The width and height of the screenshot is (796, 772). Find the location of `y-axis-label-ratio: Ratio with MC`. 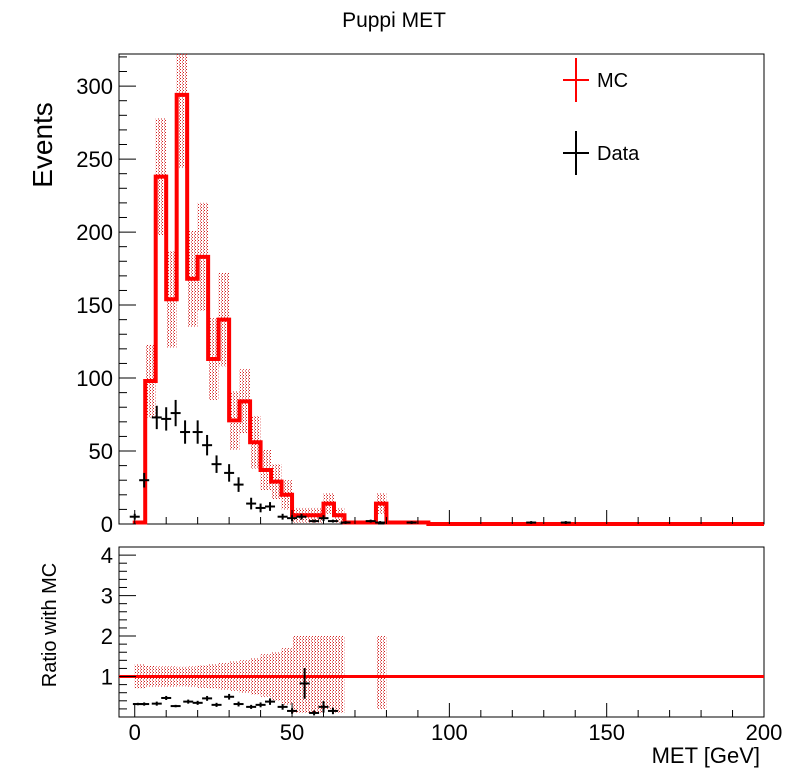

y-axis-label-ratio: Ratio with MC is located at coordinates (50, 625).